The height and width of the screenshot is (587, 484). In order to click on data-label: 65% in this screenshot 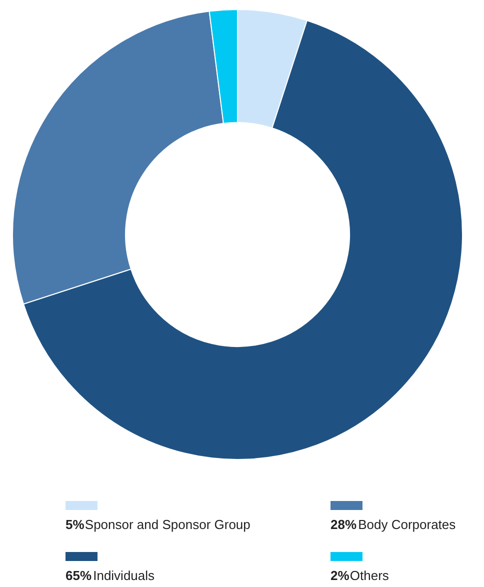, I will do `click(79, 575)`.